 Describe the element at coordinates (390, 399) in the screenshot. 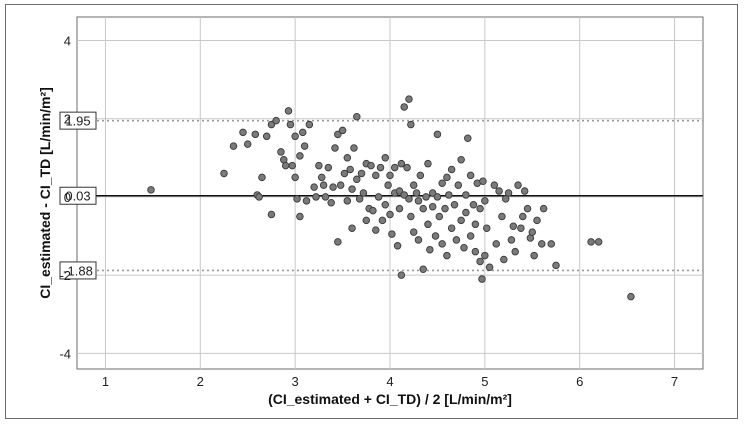

I see `x-axis-label: (CI_estimated + CI_TD) / 2 [L/min/m²]` at that location.